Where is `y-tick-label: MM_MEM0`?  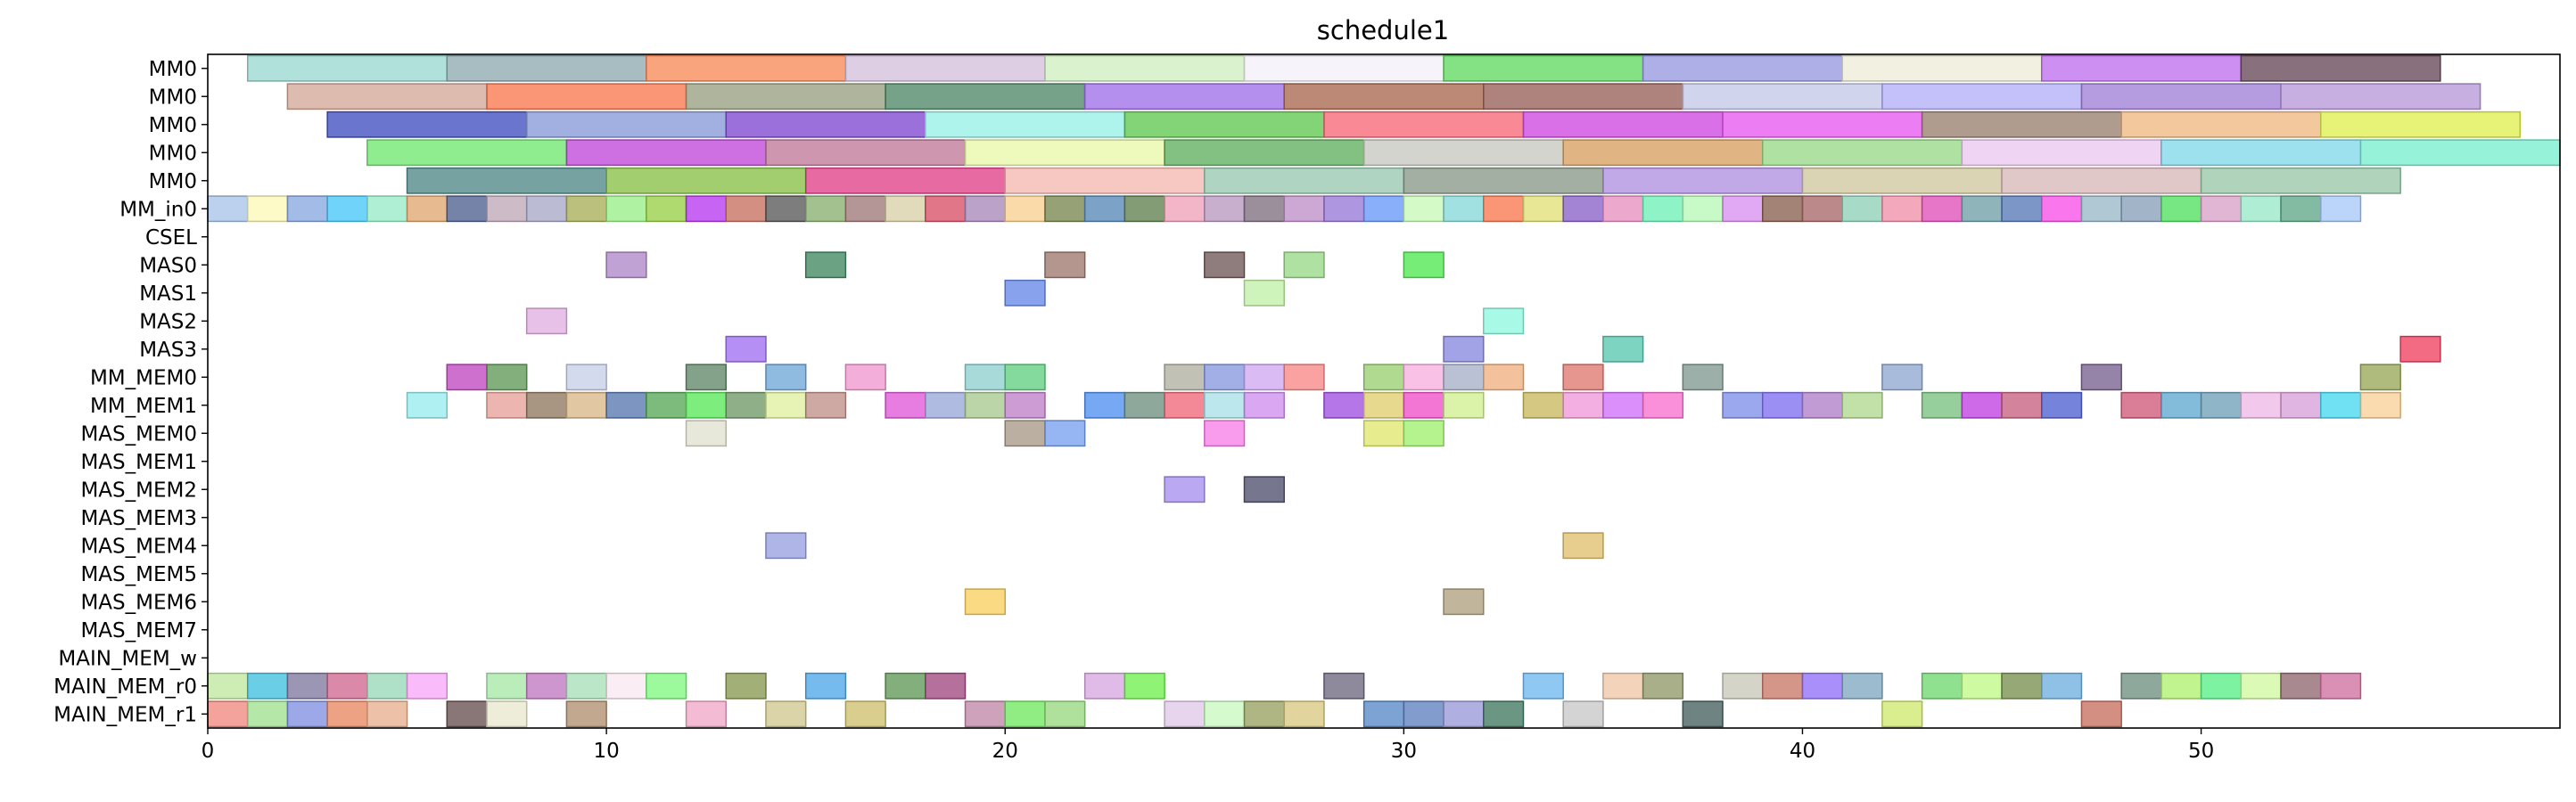
y-tick-label: MM_MEM0 is located at coordinates (143, 377).